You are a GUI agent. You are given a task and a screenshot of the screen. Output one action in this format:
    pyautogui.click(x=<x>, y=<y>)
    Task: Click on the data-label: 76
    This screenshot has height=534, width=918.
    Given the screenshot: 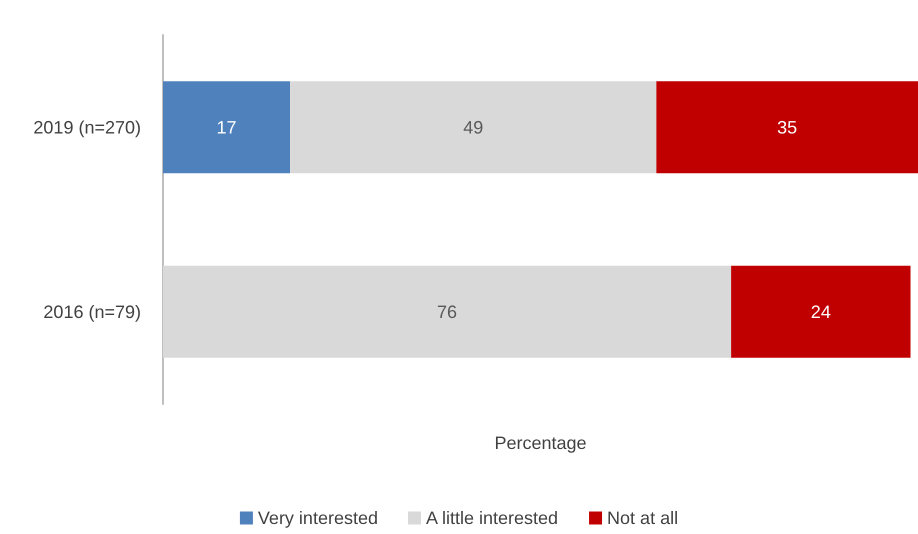 What is the action you would take?
    pyautogui.click(x=447, y=312)
    